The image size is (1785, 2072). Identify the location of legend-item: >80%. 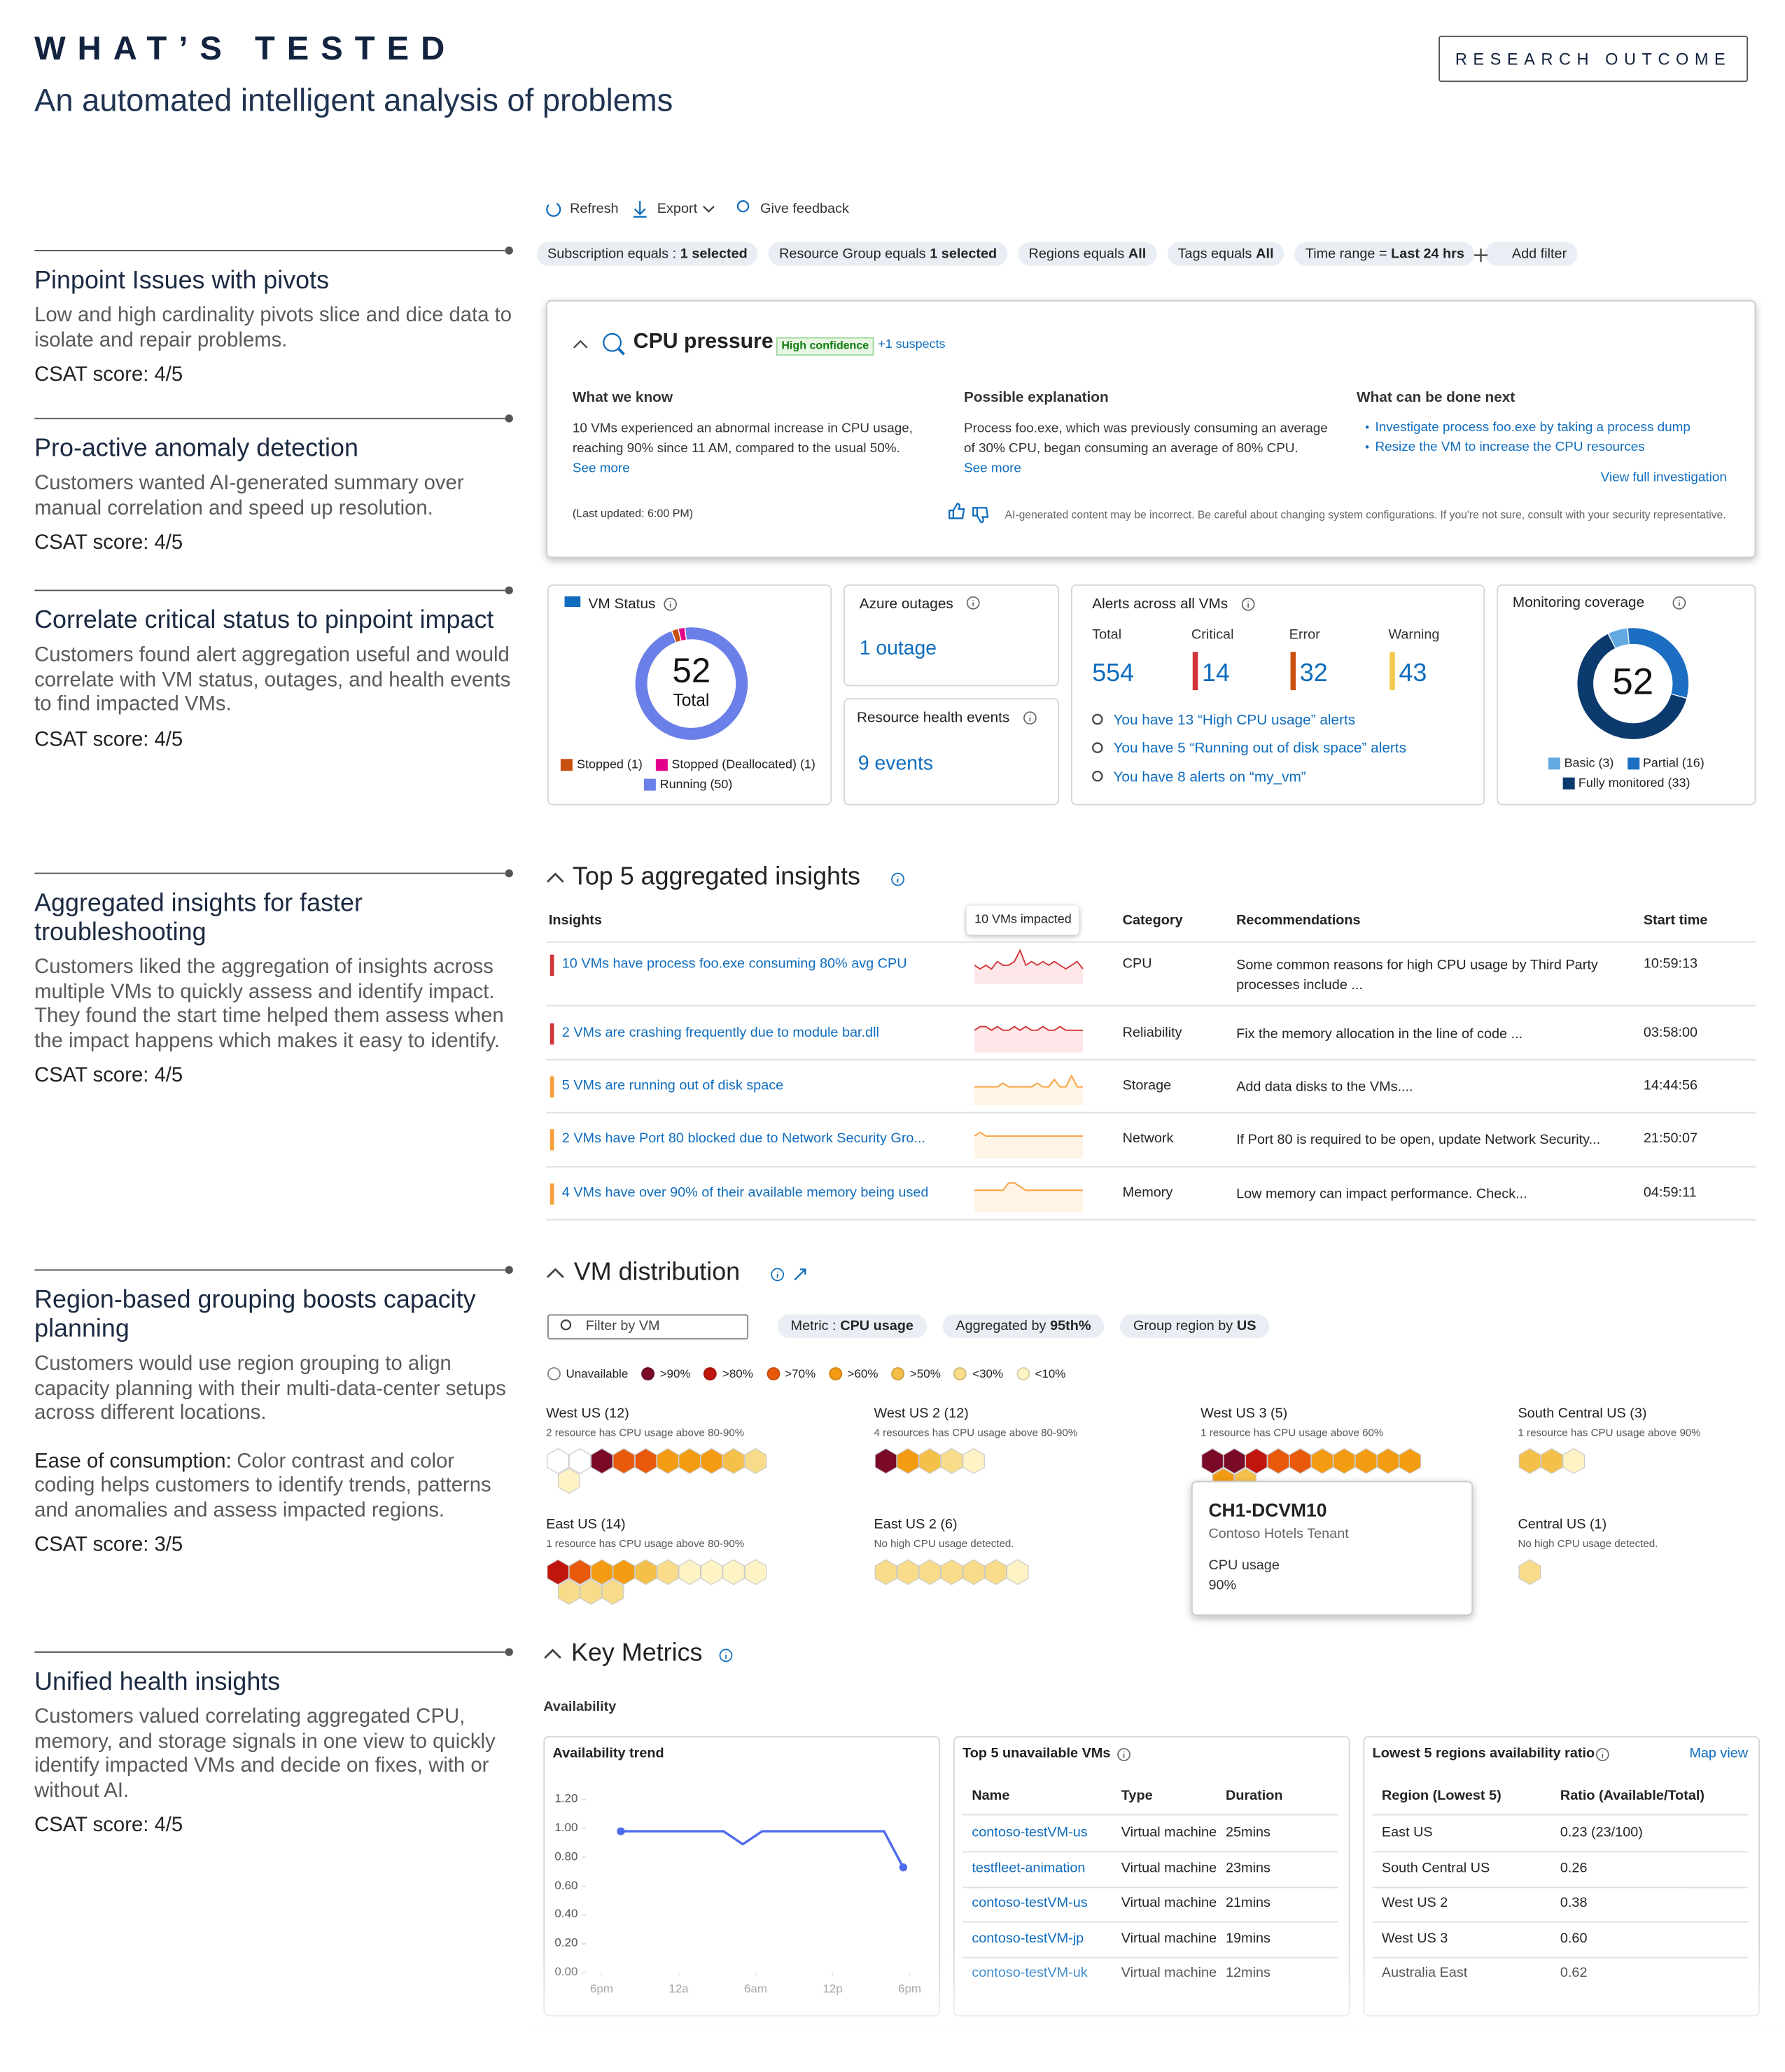
(728, 1374).